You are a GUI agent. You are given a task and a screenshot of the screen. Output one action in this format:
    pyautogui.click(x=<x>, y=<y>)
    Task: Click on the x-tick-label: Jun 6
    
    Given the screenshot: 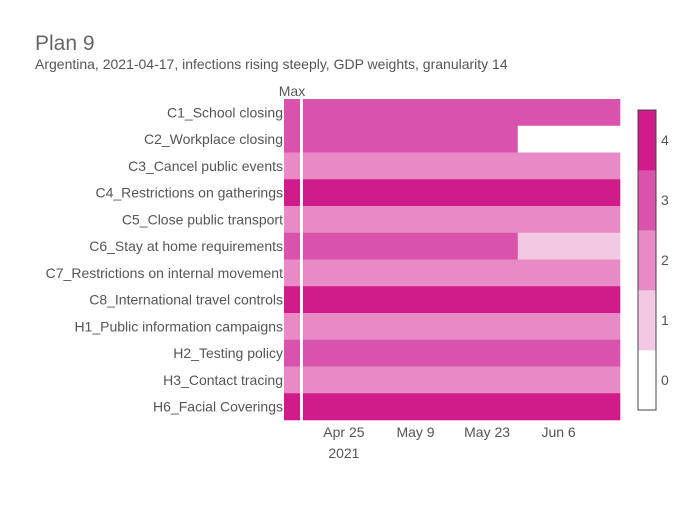 What is the action you would take?
    pyautogui.click(x=558, y=432)
    